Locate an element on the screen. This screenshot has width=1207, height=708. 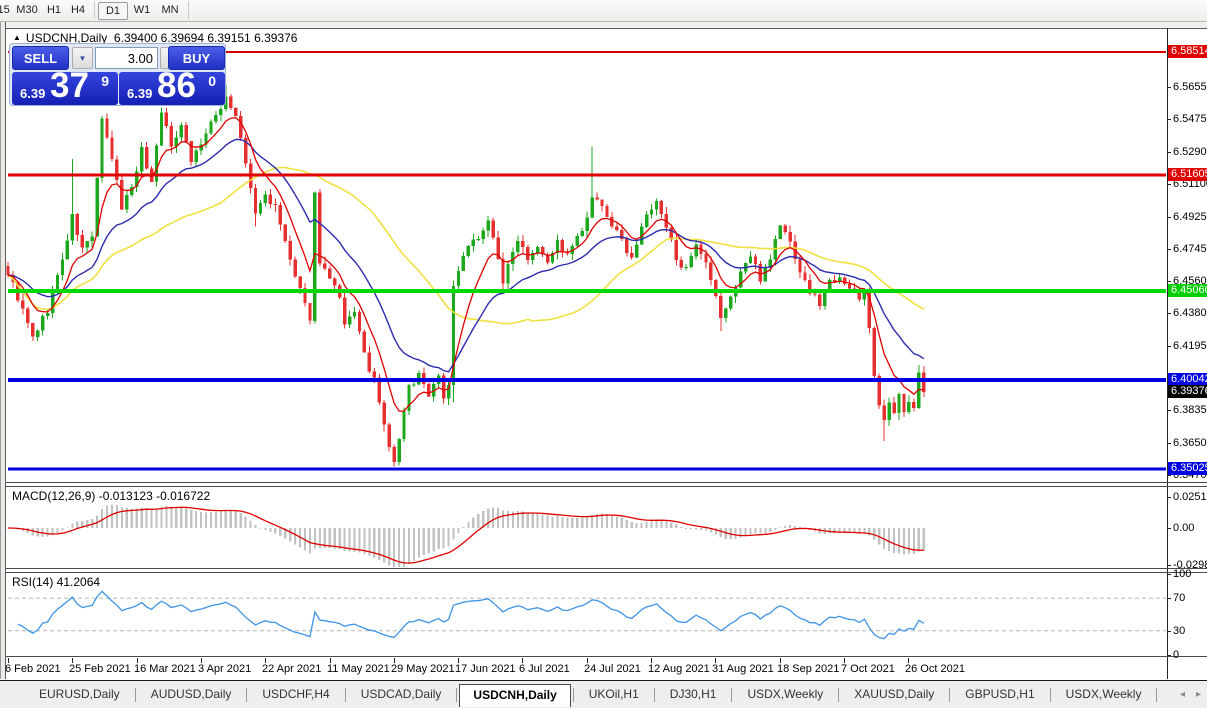
macd-tick-label: 0.00 is located at coordinates (1184, 528).